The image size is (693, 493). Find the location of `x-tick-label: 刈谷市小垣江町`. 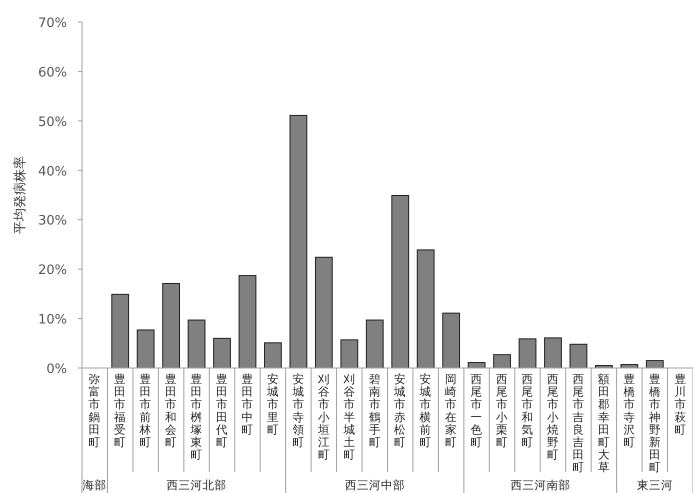

x-tick-label: 刈谷市小垣江町 is located at coordinates (323, 417).